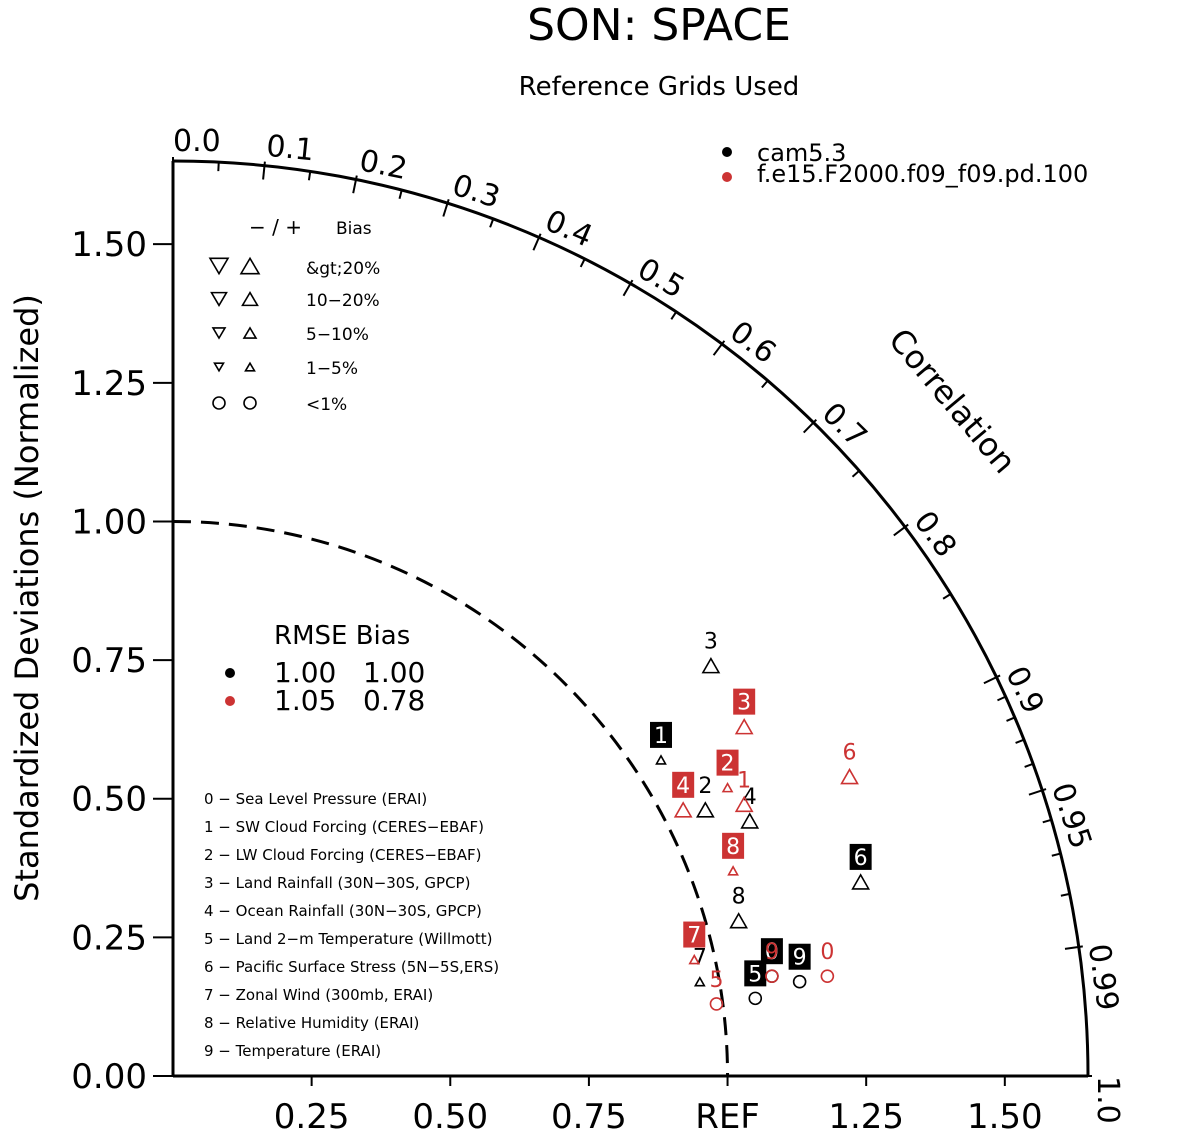  What do you see at coordinates (343, 911) in the screenshot?
I see `variable-key-4: 4 − Ocean Rainfall (30N−30S, GPCP)` at bounding box center [343, 911].